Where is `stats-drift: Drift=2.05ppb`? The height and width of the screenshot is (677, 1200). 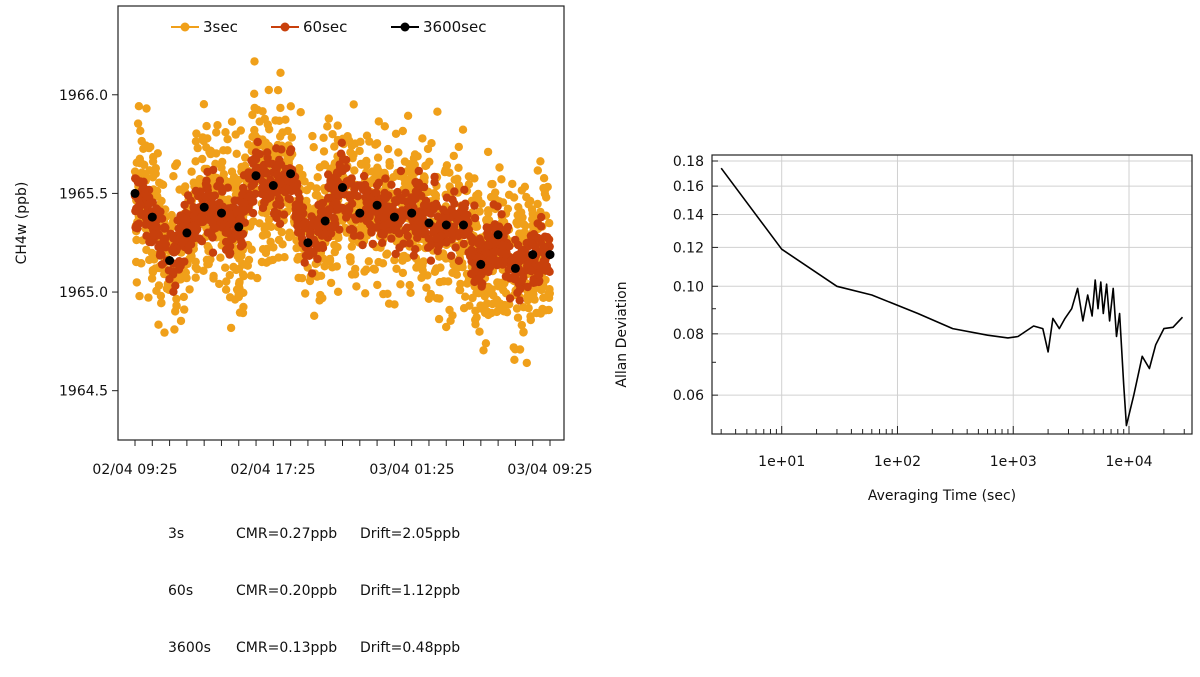
stats-drift: Drift=2.05ppb is located at coordinates (410, 534).